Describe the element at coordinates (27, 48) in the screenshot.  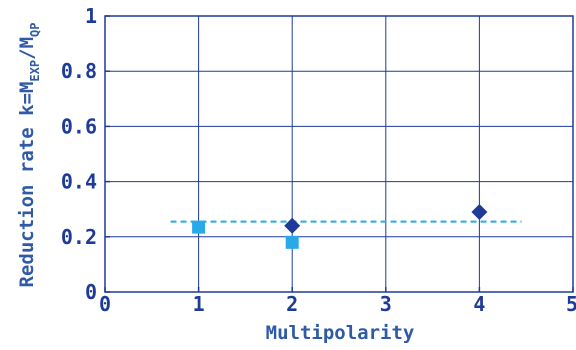
I see `y-axis-title-ratio: /M` at that location.